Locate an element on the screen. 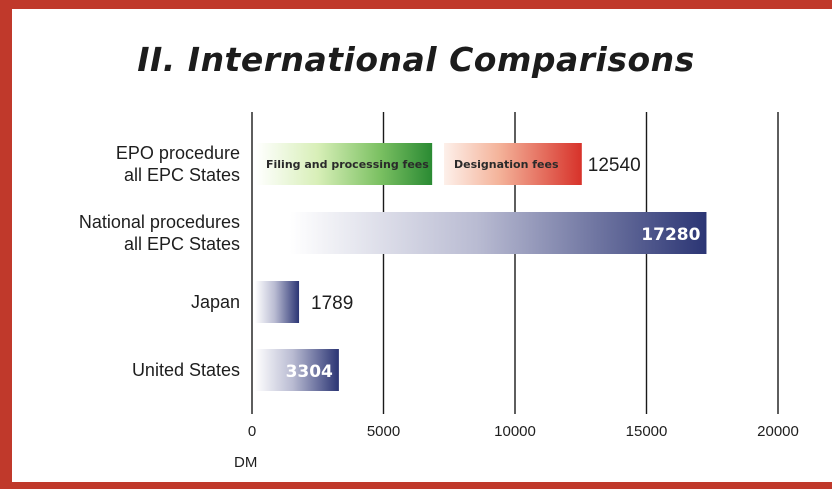  x-tick-label: 0 is located at coordinates (252, 431).